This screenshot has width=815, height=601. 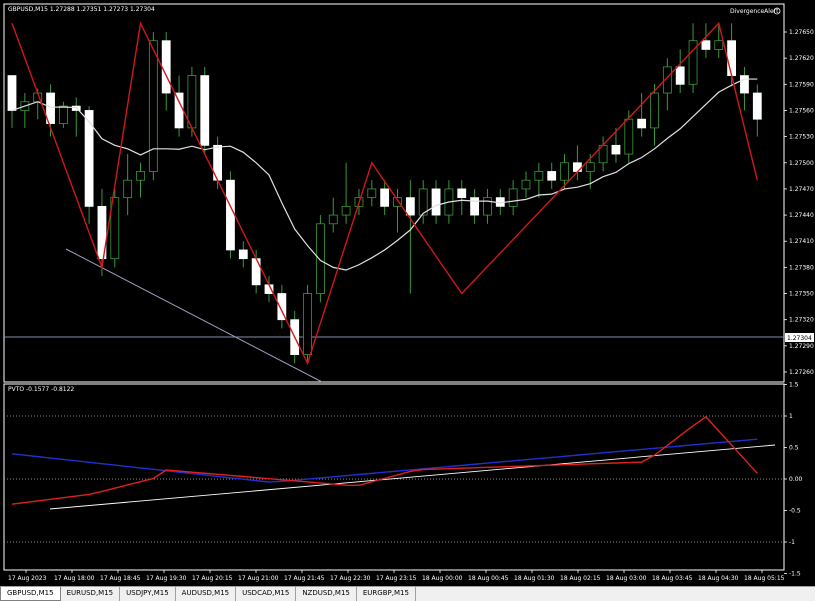 I want to click on price-tick-label: 1.27500, so click(x=801, y=163).